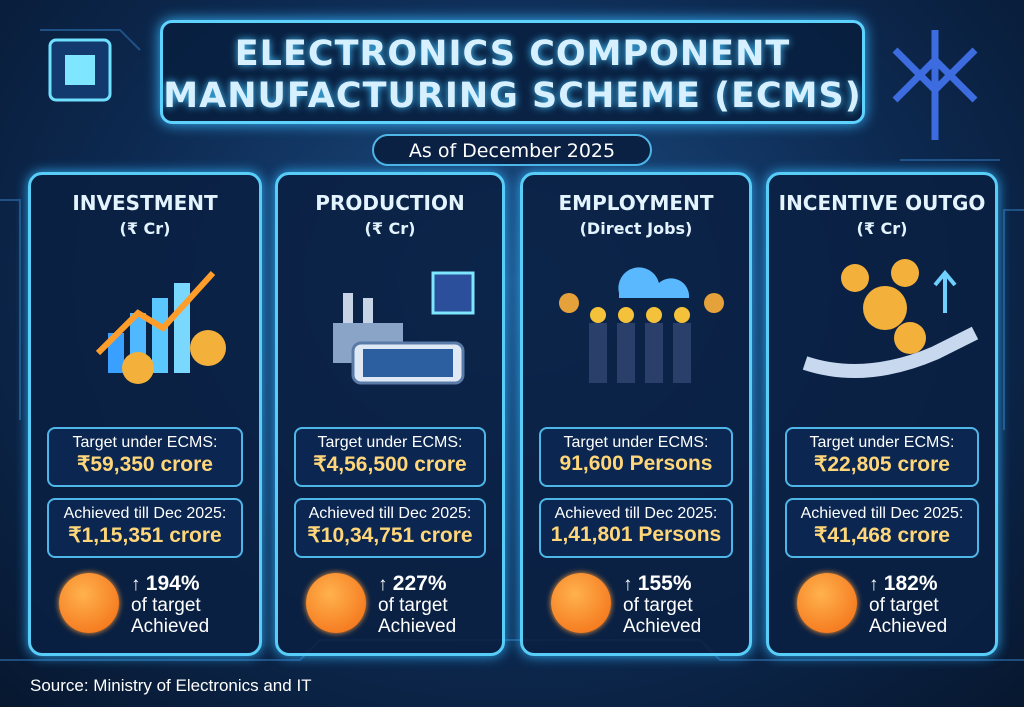  What do you see at coordinates (636, 203) in the screenshot?
I see `card-title: EMPLOYMENT` at bounding box center [636, 203].